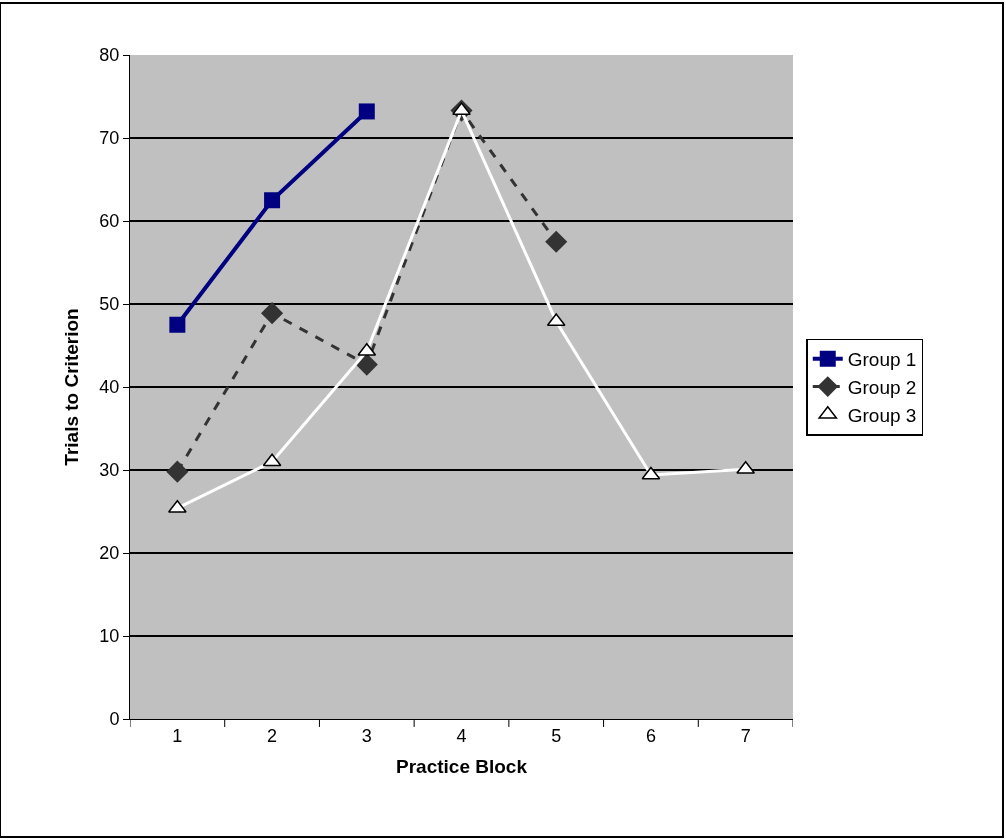  I want to click on x-tick-label: 6, so click(650, 735).